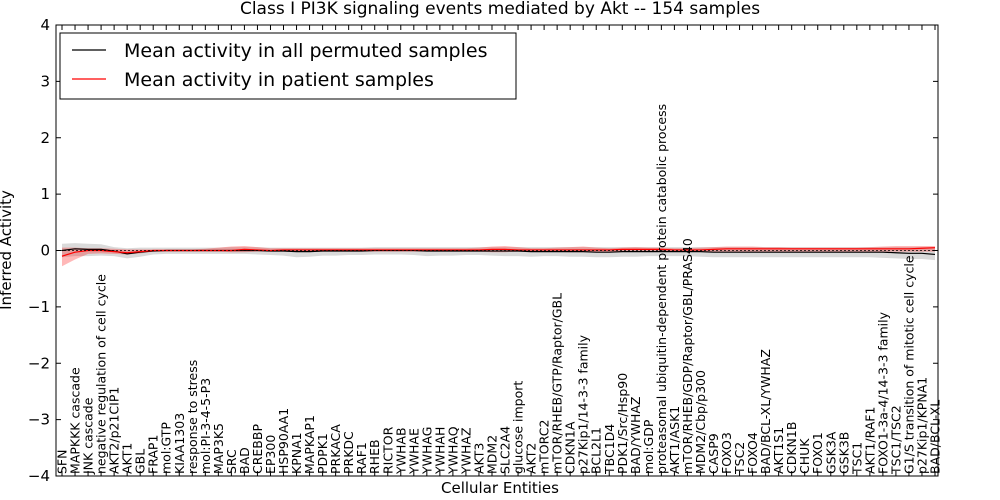 The height and width of the screenshot is (500, 1000). Describe the element at coordinates (374, 456) in the screenshot. I see `x-tick-label: RHEB` at that location.